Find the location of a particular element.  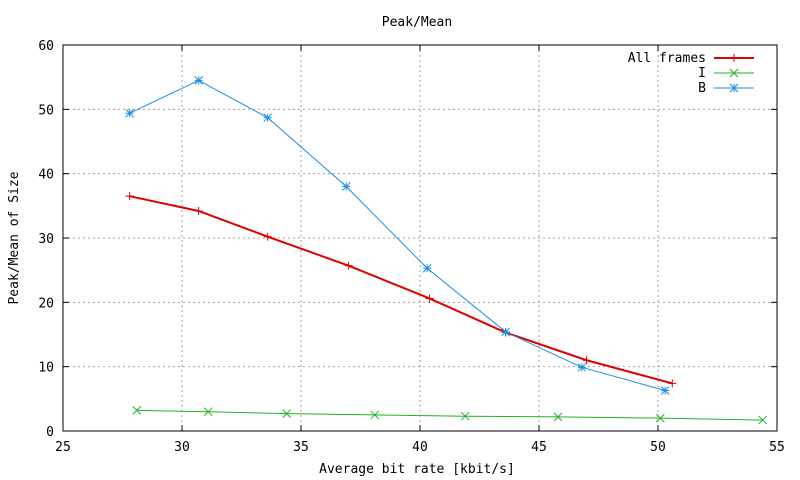

x-tick-label: 35 is located at coordinates (301, 447).